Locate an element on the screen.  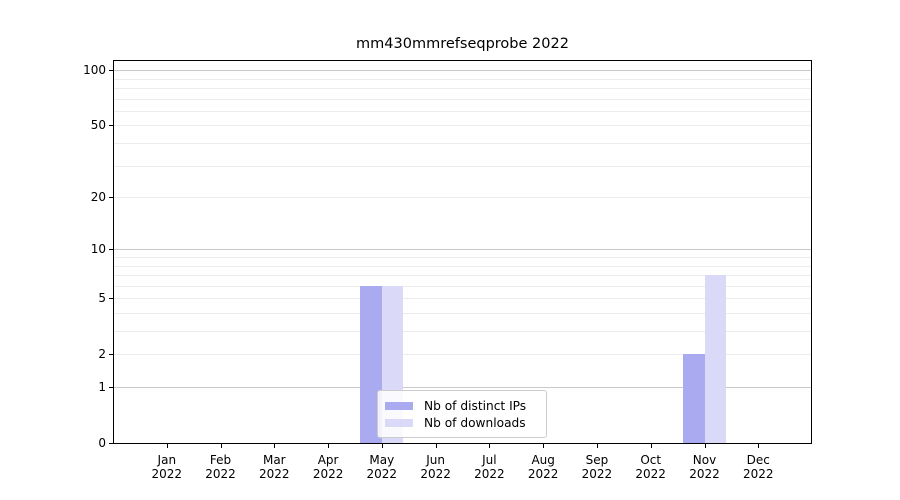
x-tick-label: Nov 2022 is located at coordinates (705, 467).